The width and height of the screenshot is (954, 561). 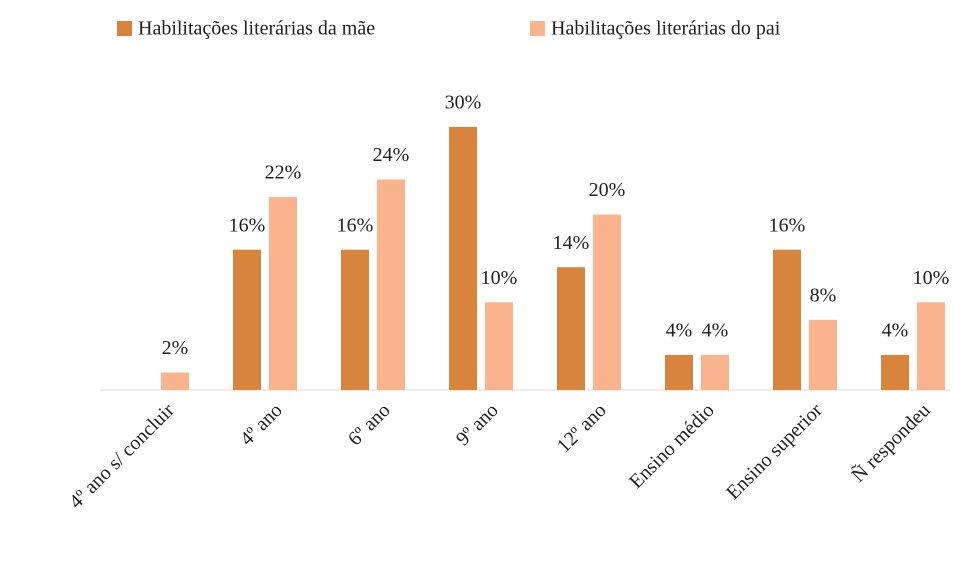 I want to click on data-label: 30%, so click(x=463, y=102).